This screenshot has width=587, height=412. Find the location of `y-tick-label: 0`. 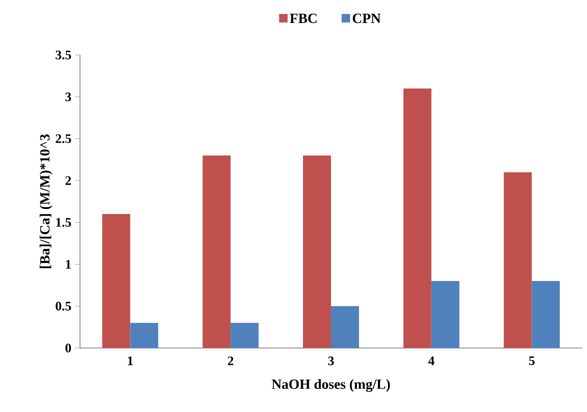

y-tick-label: 0 is located at coordinates (68, 348).